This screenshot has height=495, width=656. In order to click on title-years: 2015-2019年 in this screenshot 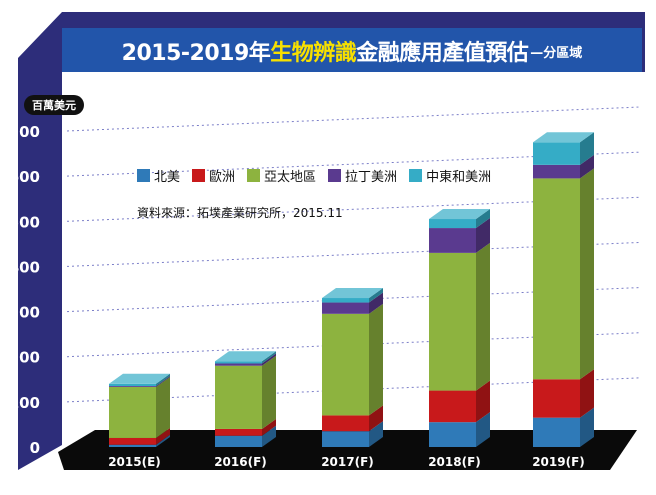, I will do `click(196, 53)`.